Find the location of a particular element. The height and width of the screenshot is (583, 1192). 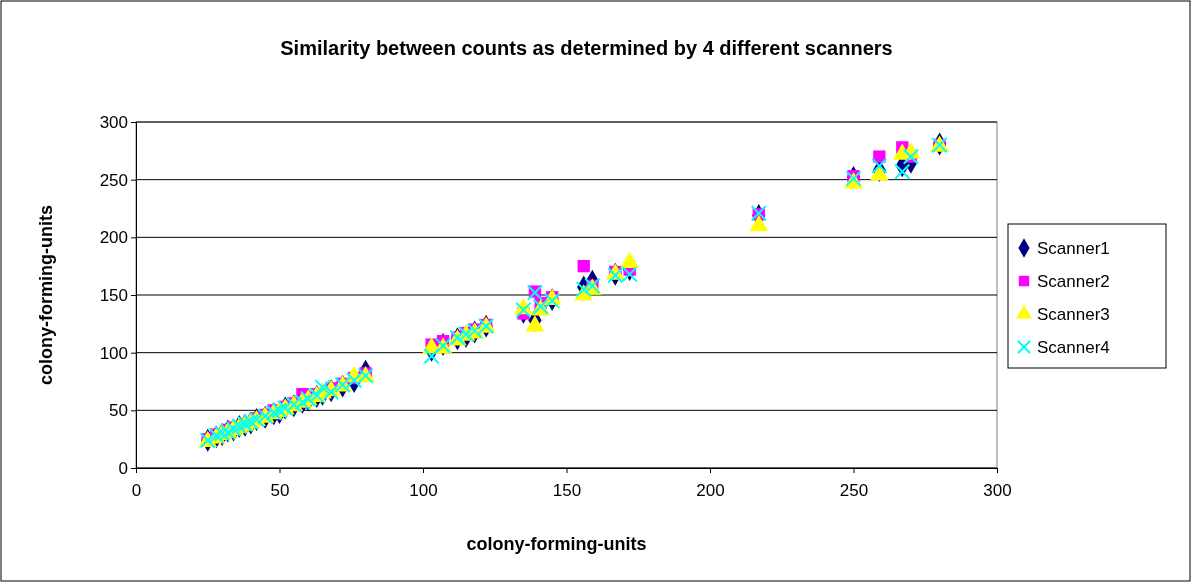

y-tick-label: 150 is located at coordinates (113, 295).